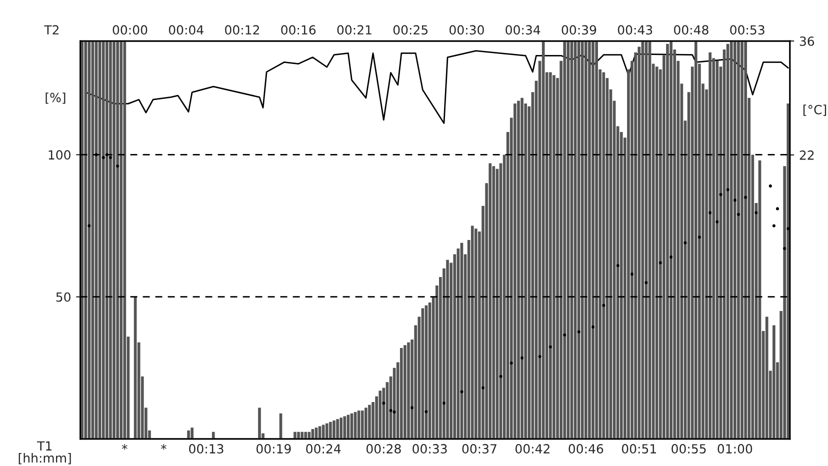 The image size is (828, 466). What do you see at coordinates (586, 449) in the screenshot?
I see `x-tick-label: 00:46` at bounding box center [586, 449].